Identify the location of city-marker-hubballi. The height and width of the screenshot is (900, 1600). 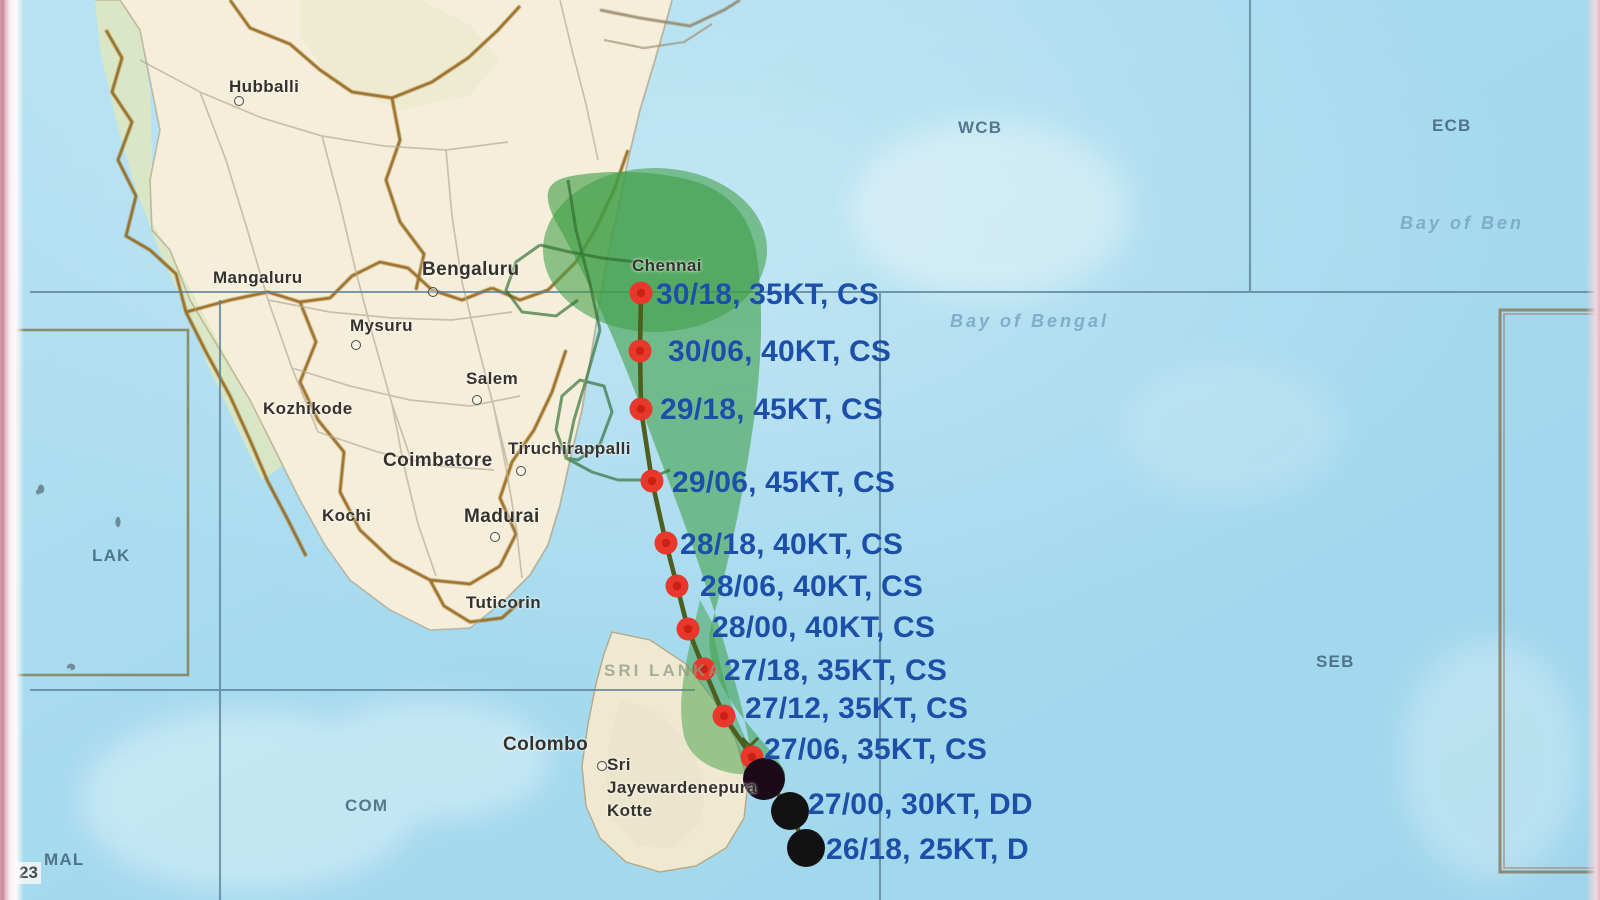
(239, 101).